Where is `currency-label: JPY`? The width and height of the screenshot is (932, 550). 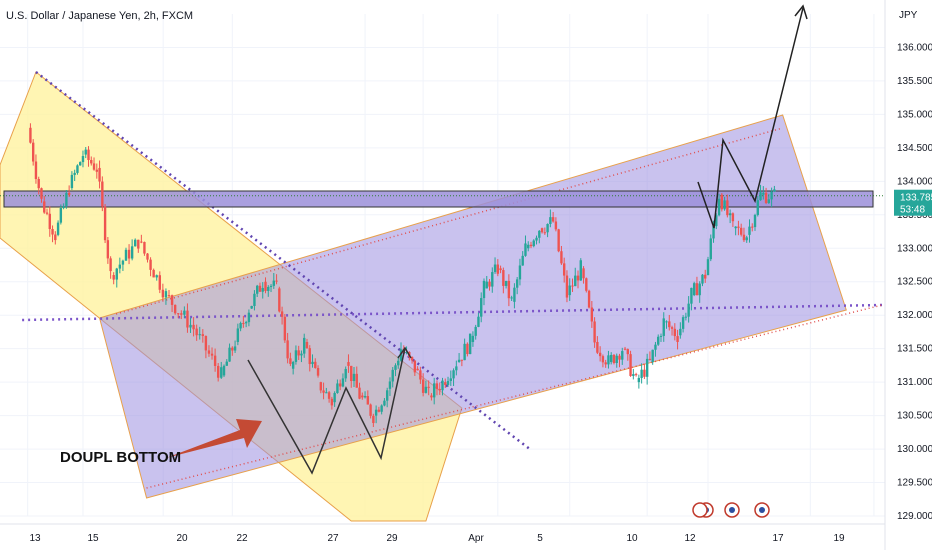 currency-label: JPY is located at coordinates (908, 15).